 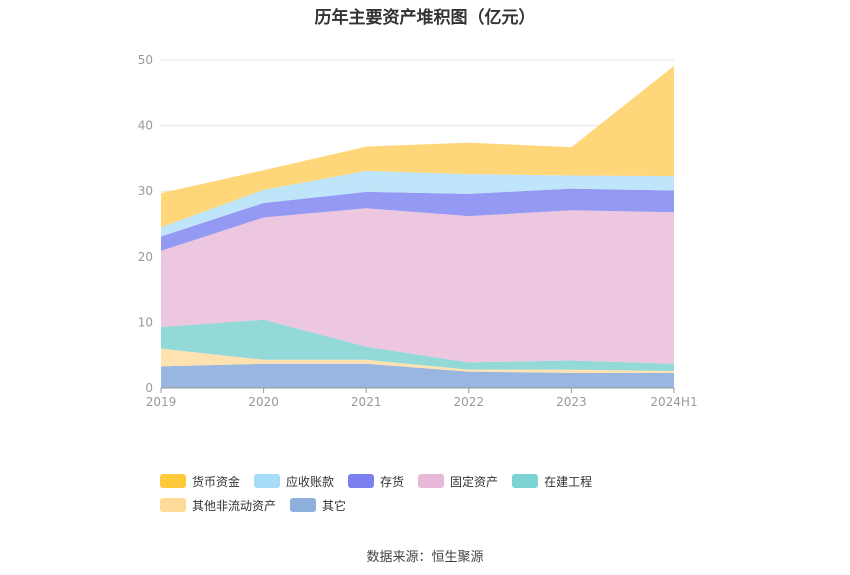 What do you see at coordinates (145, 191) in the screenshot?
I see `y-tick-label: 30` at bounding box center [145, 191].